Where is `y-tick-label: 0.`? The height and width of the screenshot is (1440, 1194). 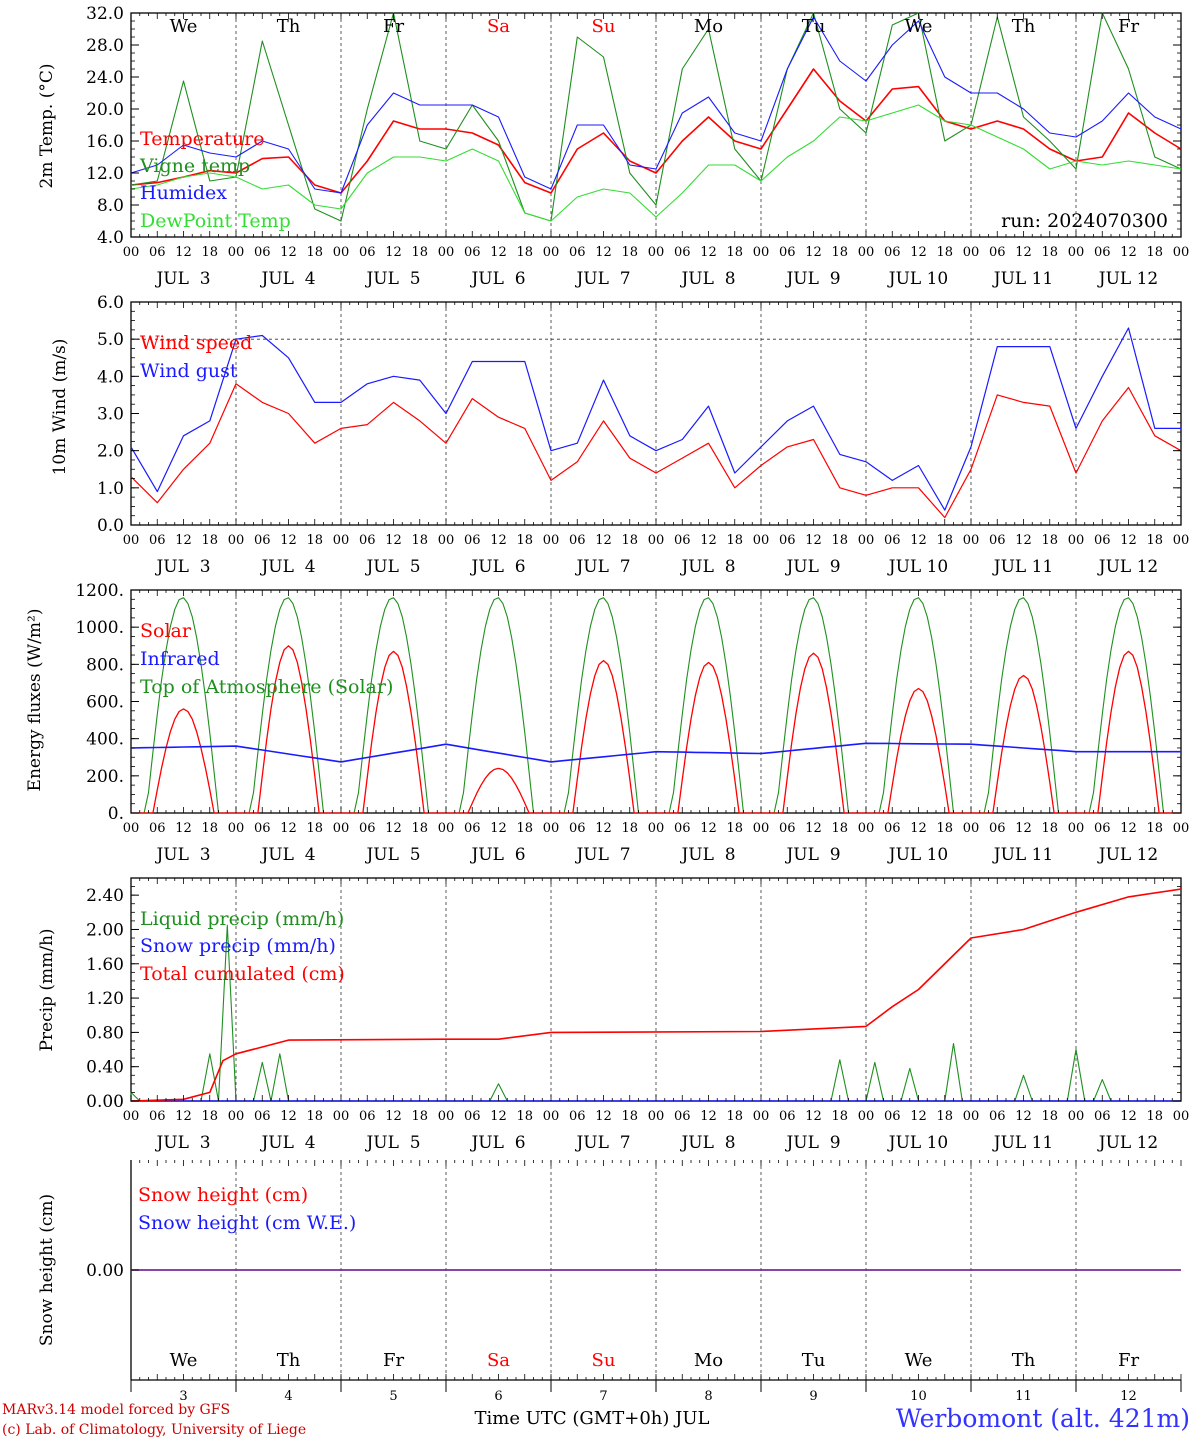 y-tick-label: 0. is located at coordinates (116, 814).